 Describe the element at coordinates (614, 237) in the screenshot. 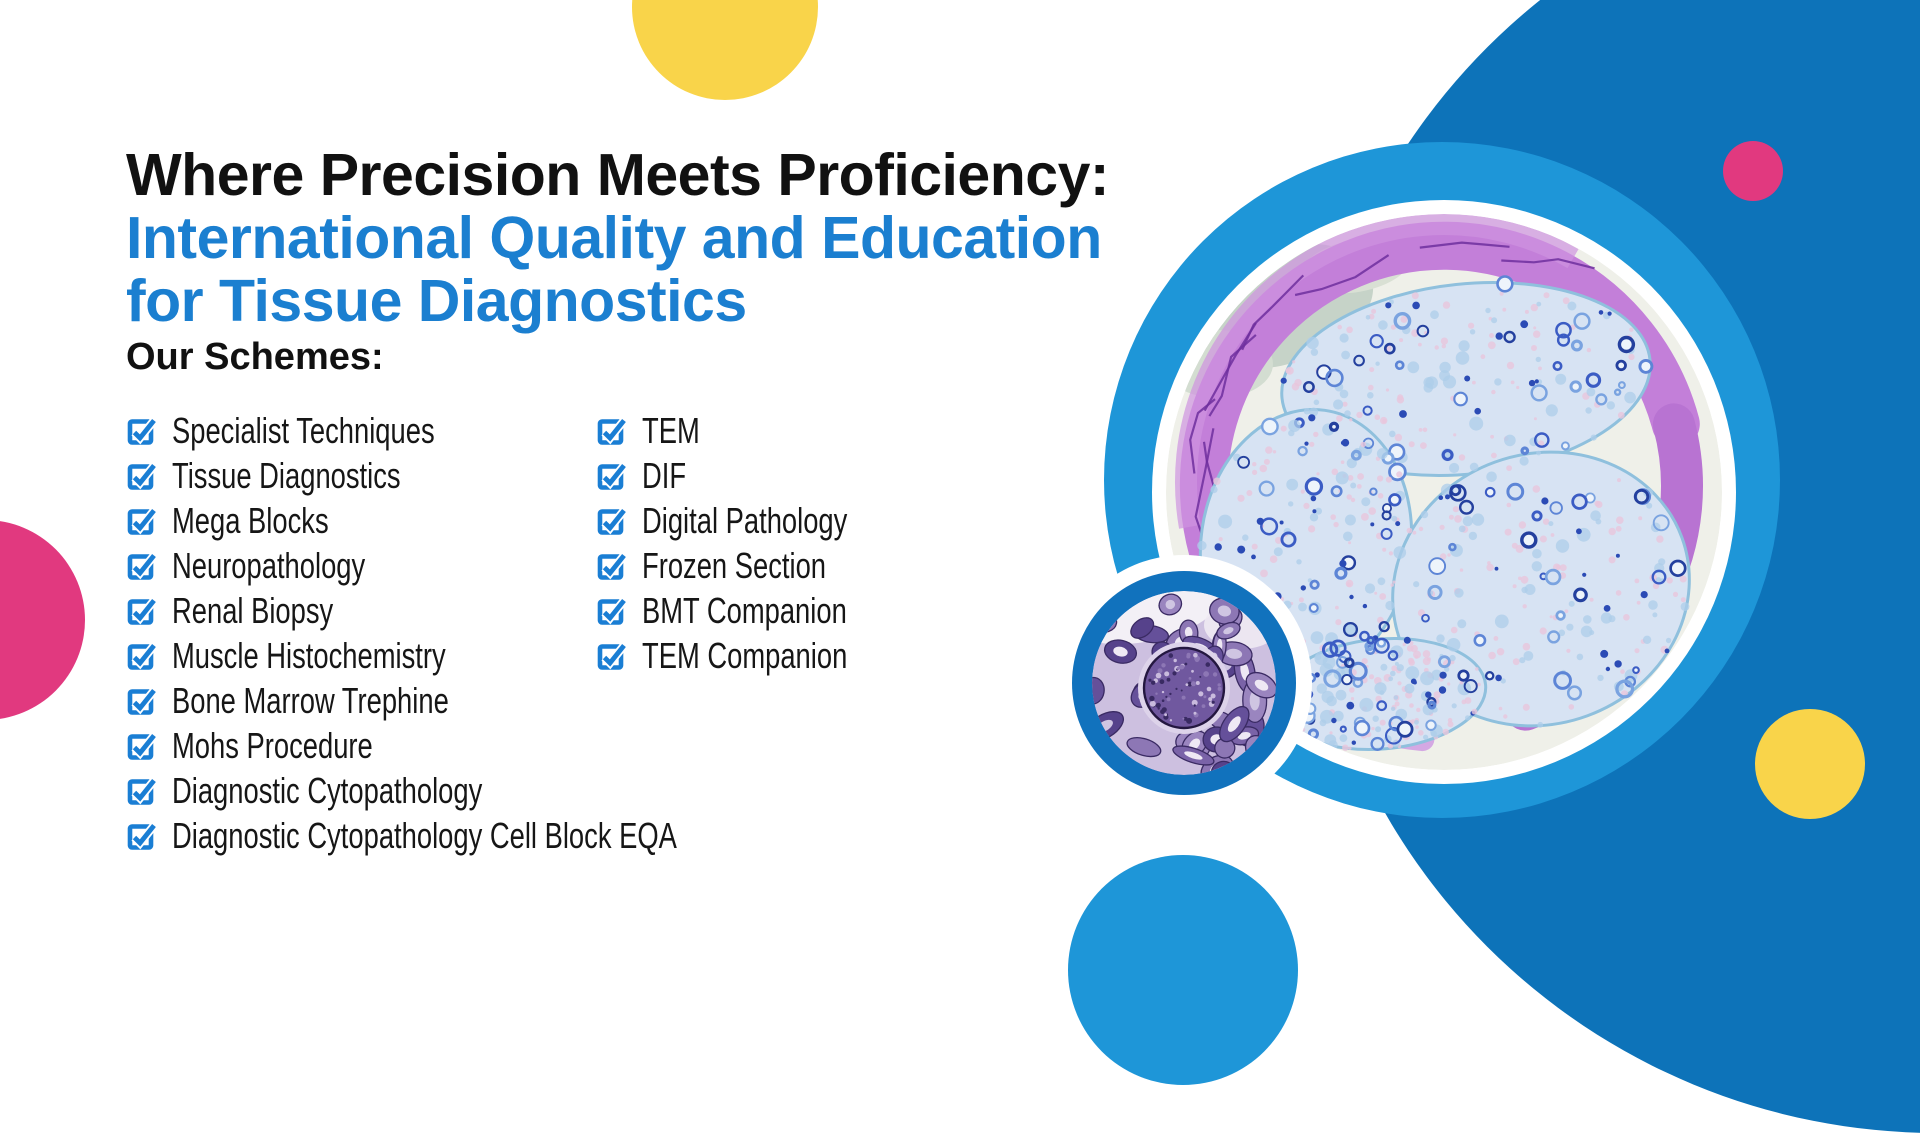

I see `title-line-blue-1: International Quality and Education` at that location.